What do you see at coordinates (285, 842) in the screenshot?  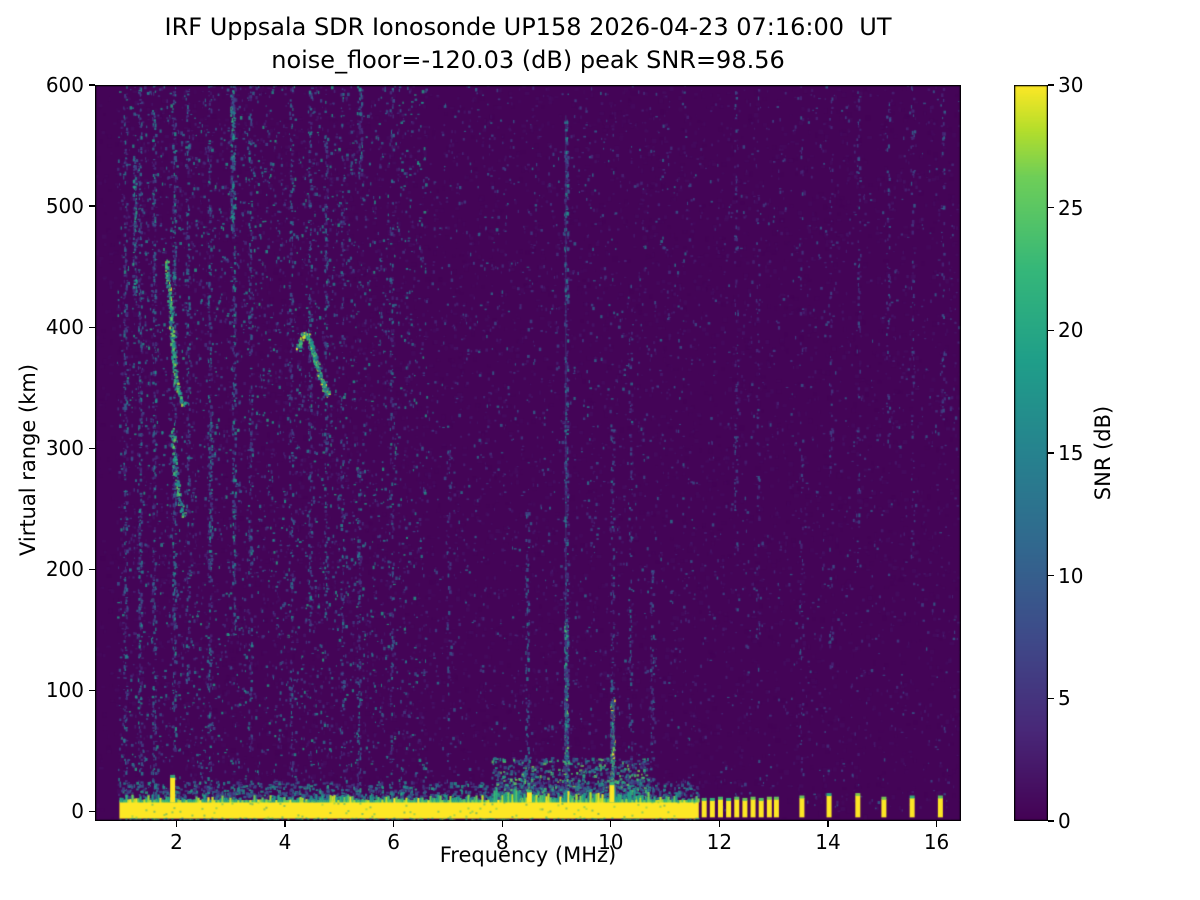 I see `x-tick-label: 4` at bounding box center [285, 842].